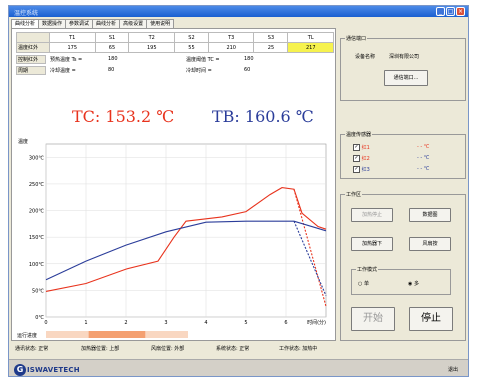 The width and height of the screenshot is (481, 384). I want to click on table-header: TL, so click(310, 37).